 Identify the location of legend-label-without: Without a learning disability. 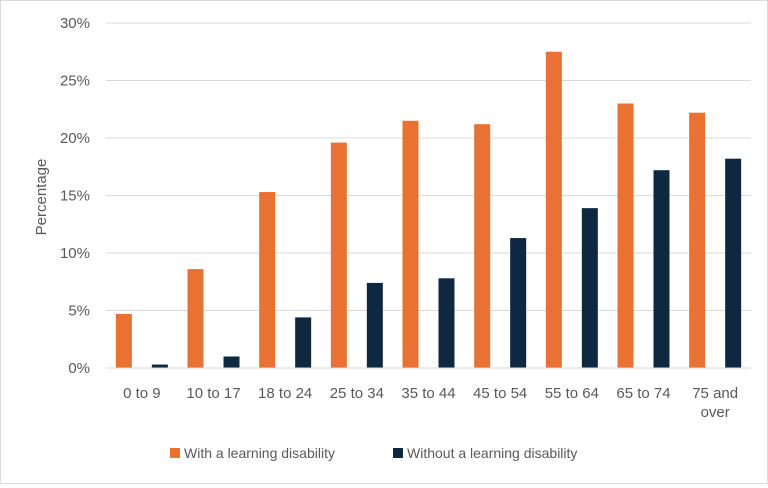
(492, 453).